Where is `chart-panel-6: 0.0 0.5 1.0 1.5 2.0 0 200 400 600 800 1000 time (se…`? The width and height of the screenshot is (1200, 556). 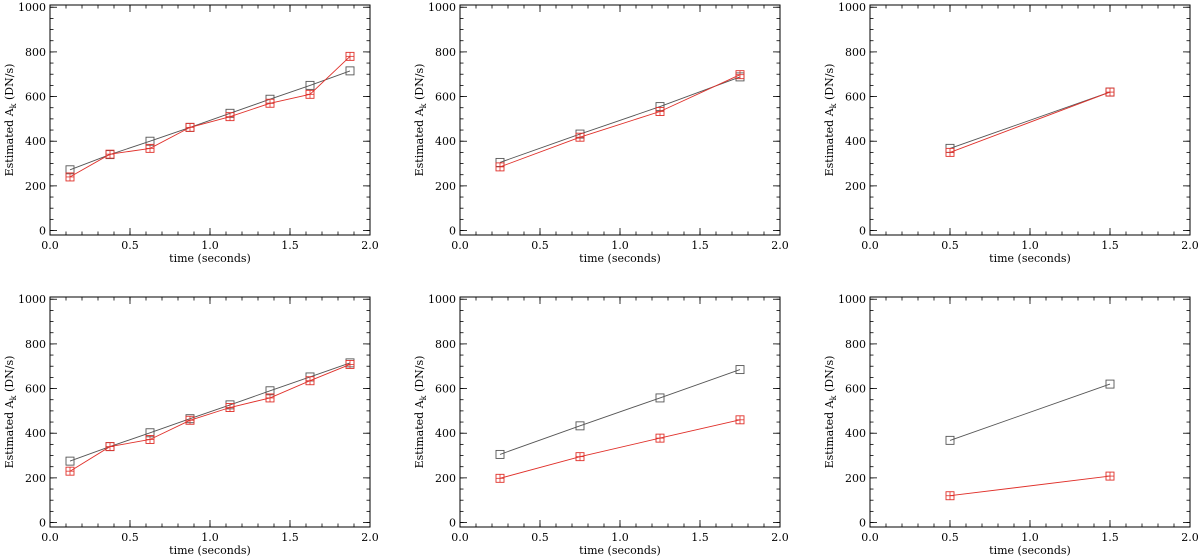
chart-panel-6: 0.0 0.5 1.0 1.5 2.0 0 200 400 600 800 1000 time (se… is located at coordinates (1011, 424).